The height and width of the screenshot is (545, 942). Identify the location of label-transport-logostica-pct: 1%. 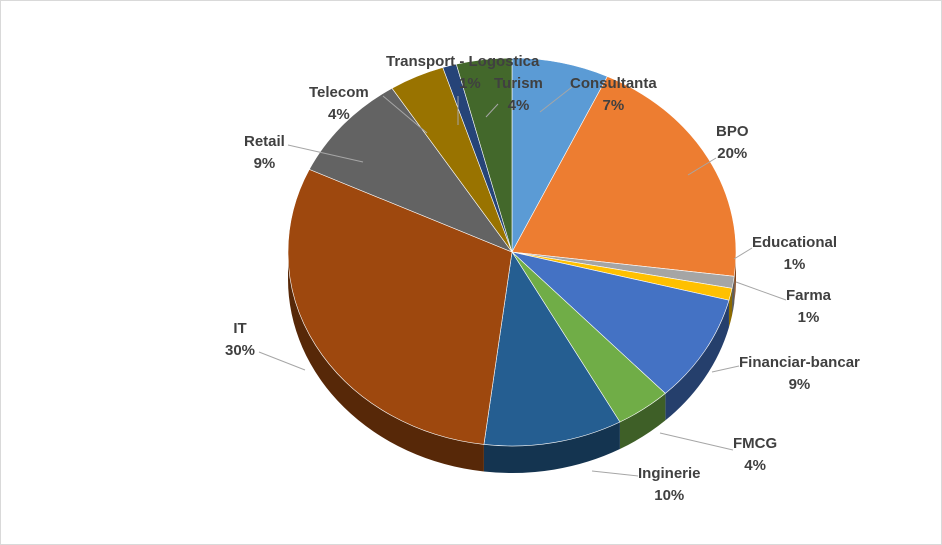
(470, 83).